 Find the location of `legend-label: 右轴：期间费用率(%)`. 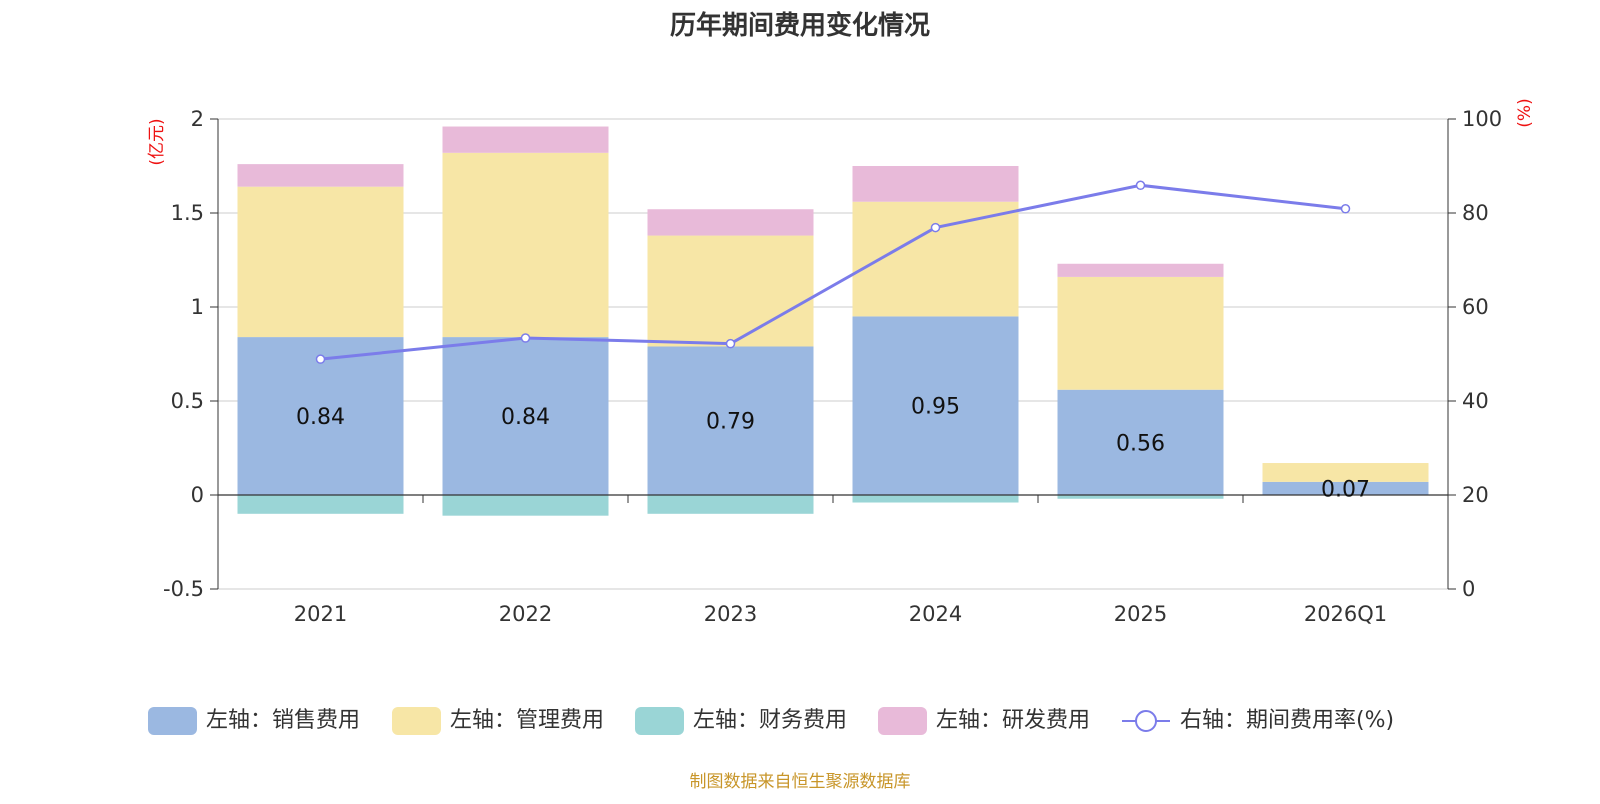

legend-label: 右轴：期间费用率(%) is located at coordinates (1287, 720).